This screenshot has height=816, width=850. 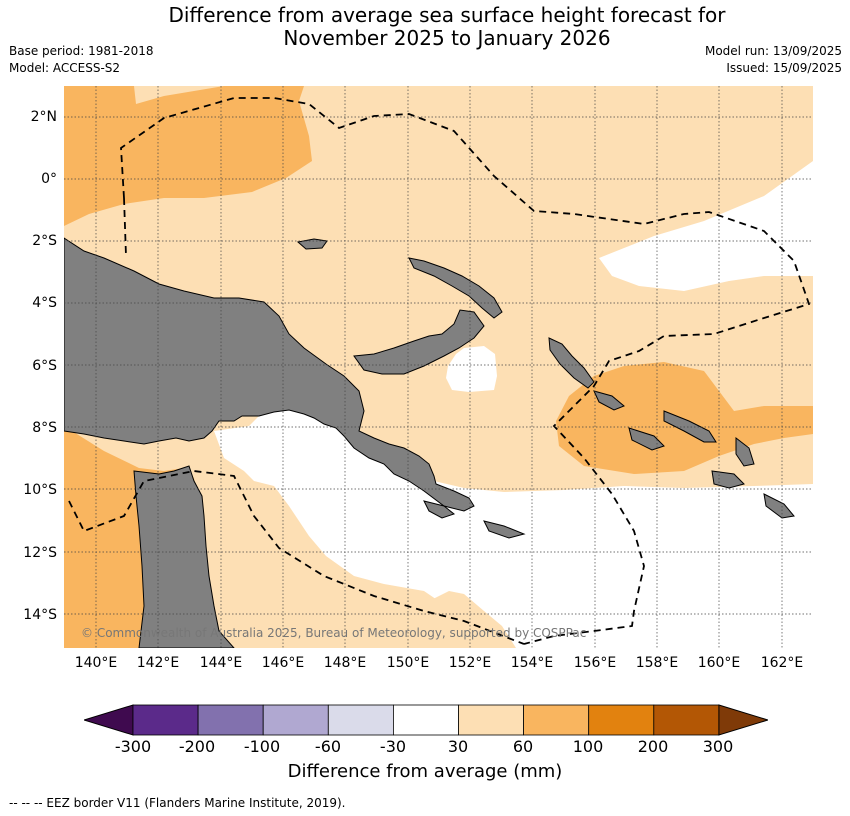 I want to click on lon-label: 150°E, so click(x=408, y=663).